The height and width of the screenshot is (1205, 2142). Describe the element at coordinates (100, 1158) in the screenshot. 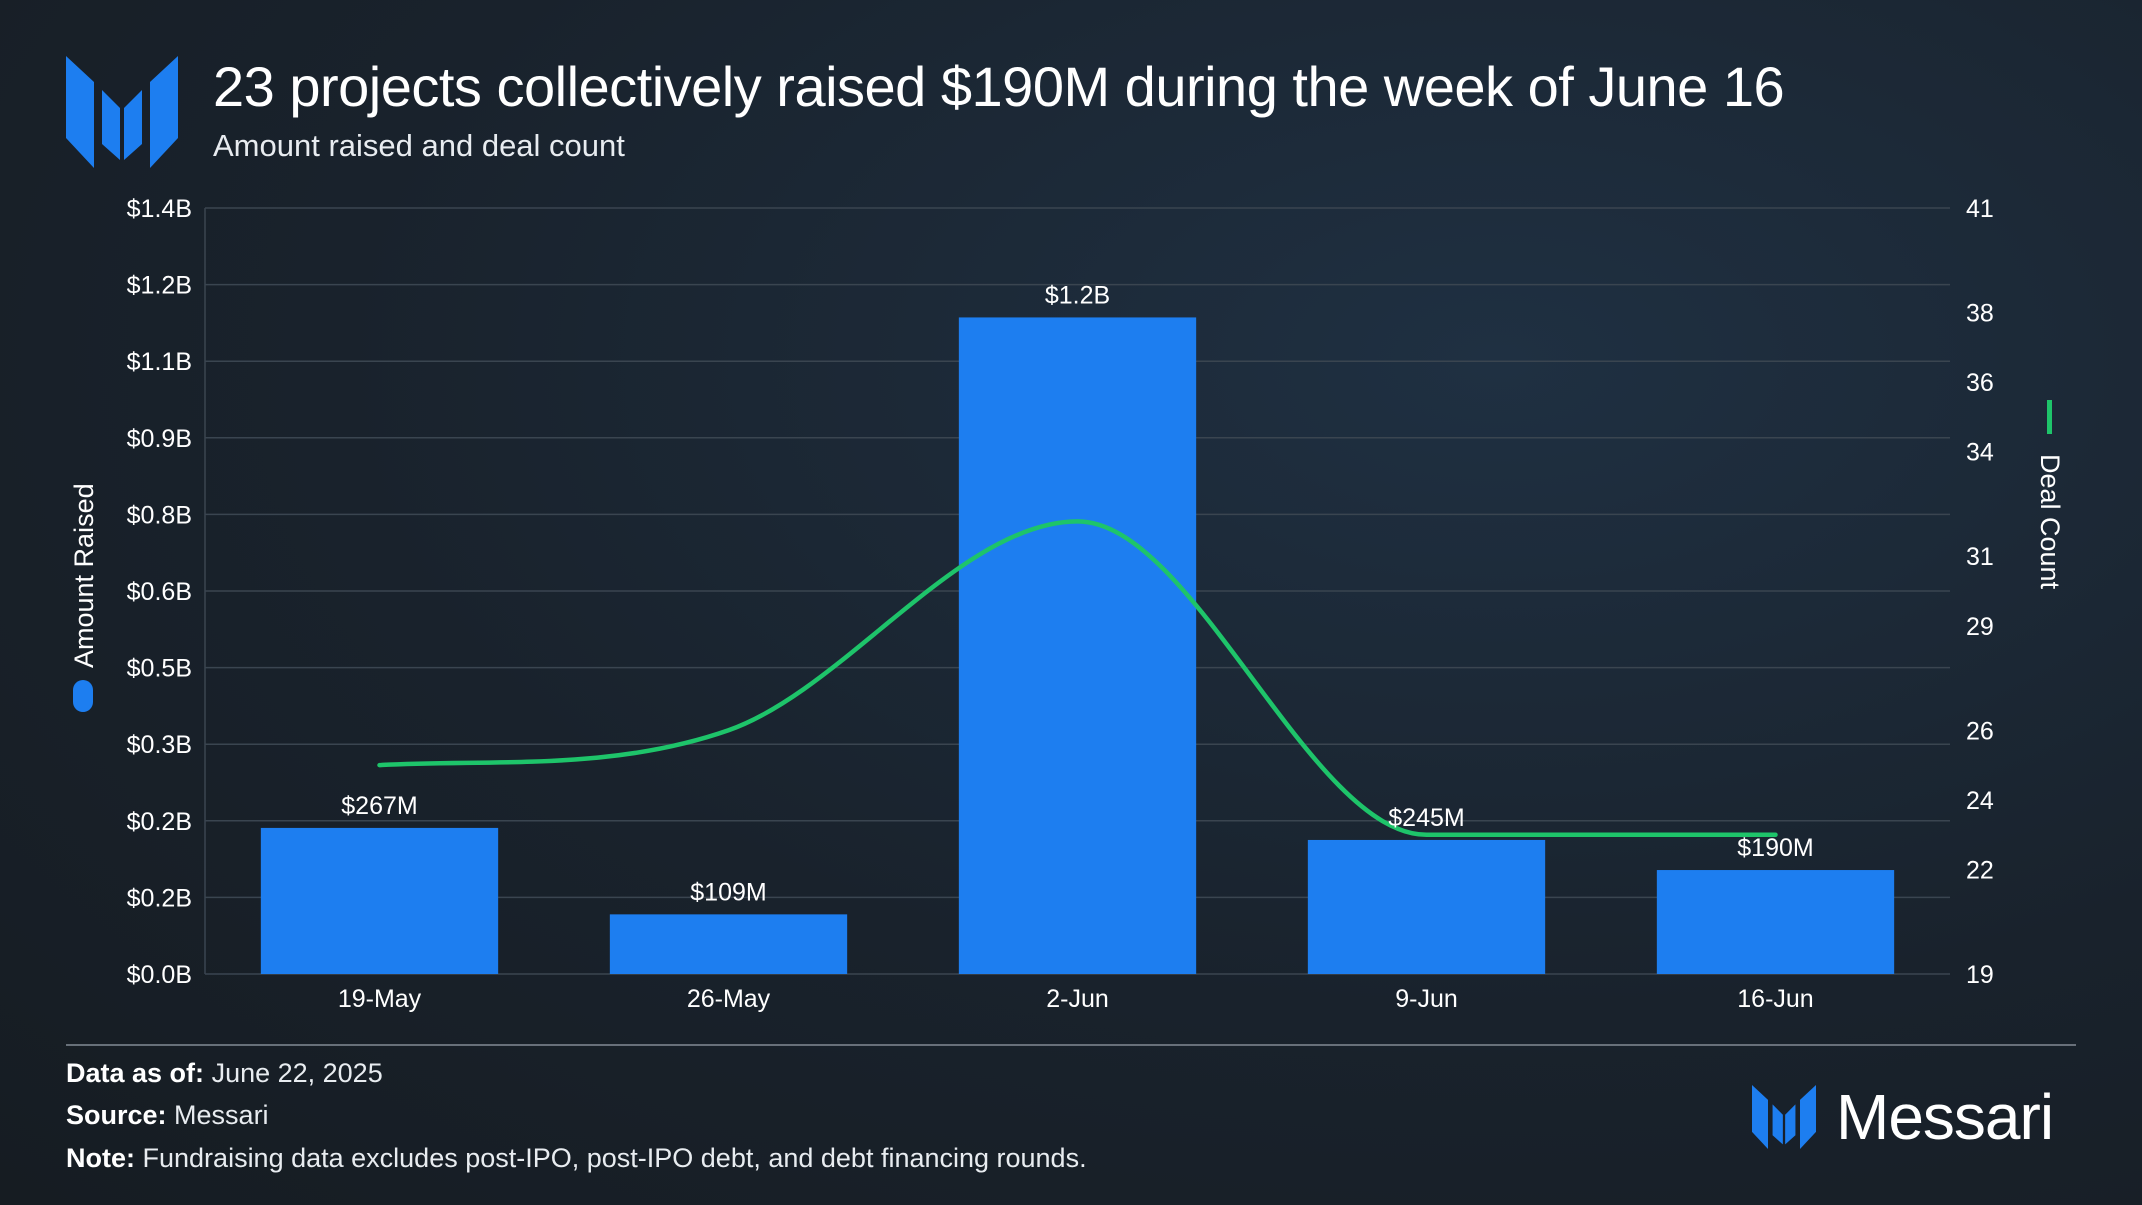

I see `note-label: Note:` at that location.